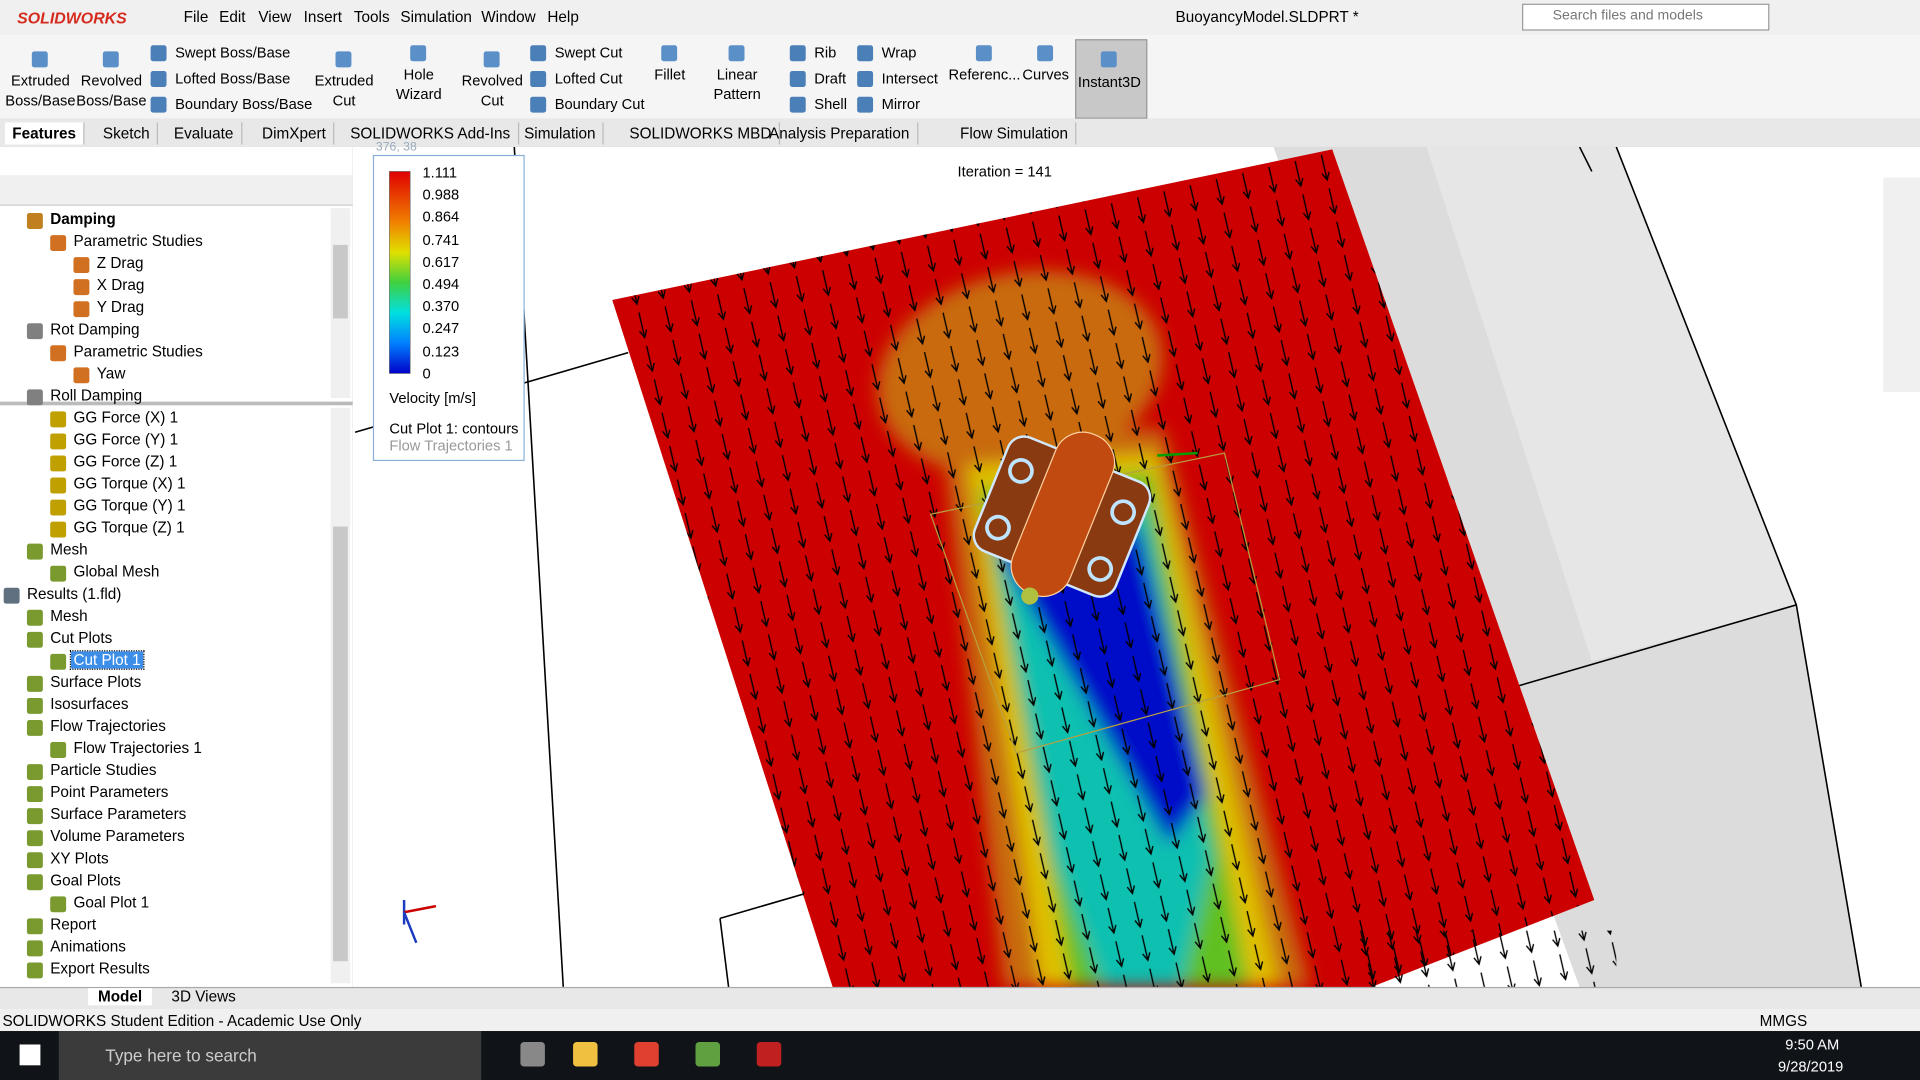 This screenshot has height=1080, width=1920. Describe the element at coordinates (129, 506) in the screenshot. I see `tree-item: GG Torque (Y) 1` at that location.